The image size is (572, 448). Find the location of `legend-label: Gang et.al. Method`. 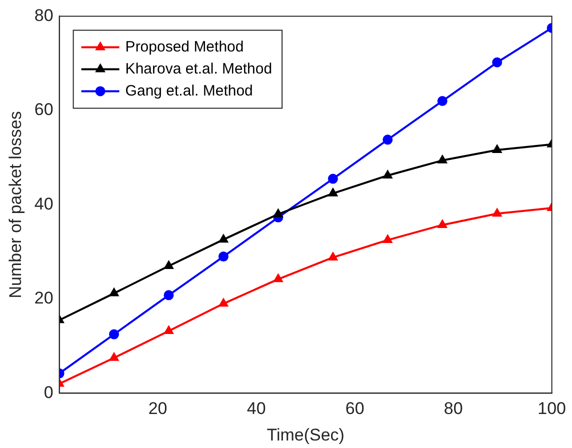

legend-label: Gang et.al. Method is located at coordinates (189, 91).